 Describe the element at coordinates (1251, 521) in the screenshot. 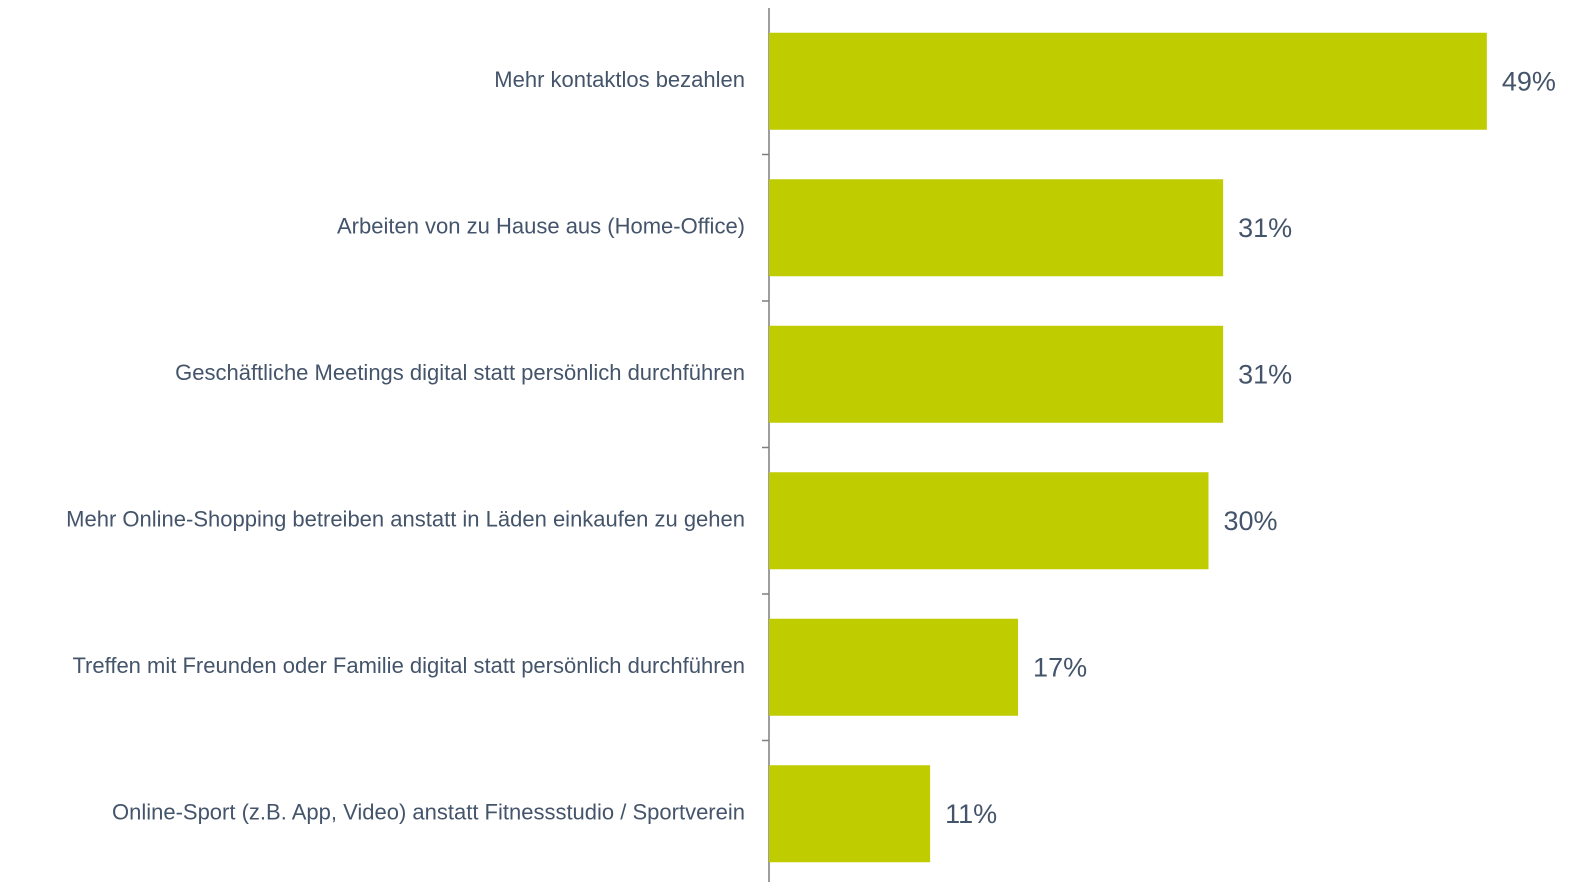

I see `value-label: 30%` at that location.